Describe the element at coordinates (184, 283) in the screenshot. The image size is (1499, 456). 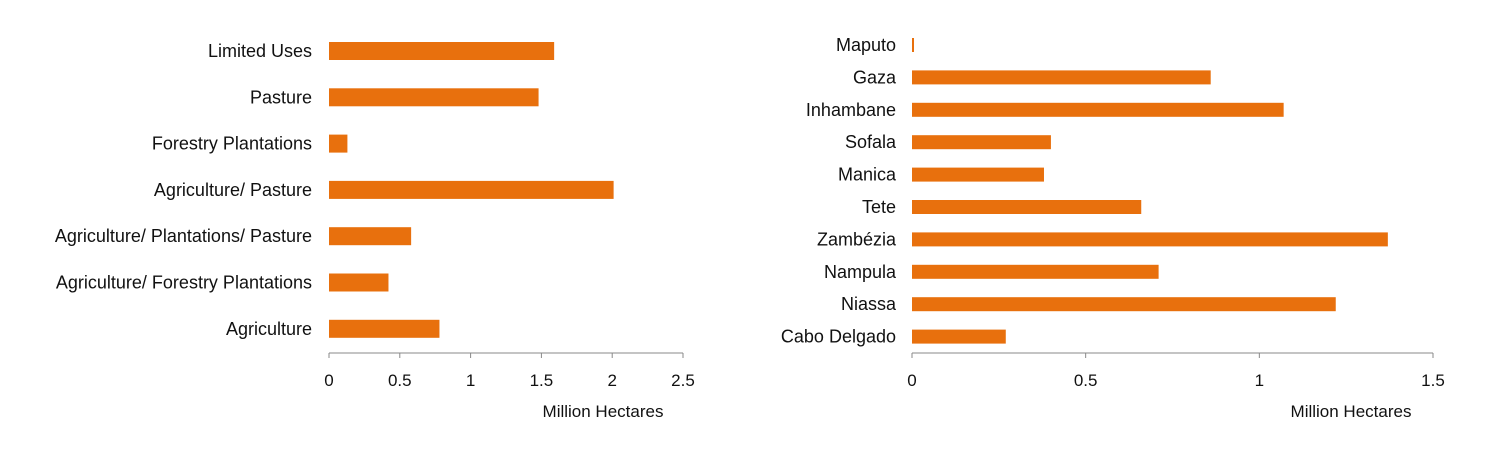
I see `category-label: Agriculture/ Forestry Plantations` at that location.